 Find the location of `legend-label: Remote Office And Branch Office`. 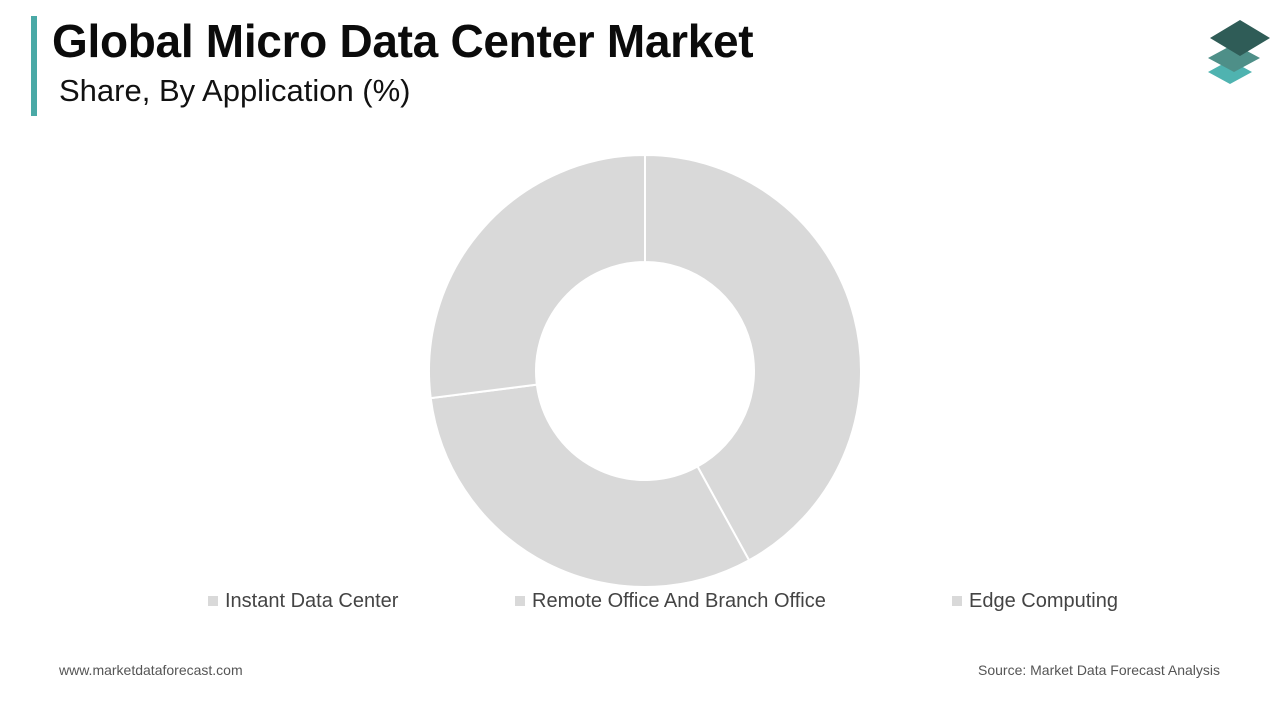

legend-label: Remote Office And Branch Office is located at coordinates (679, 600).